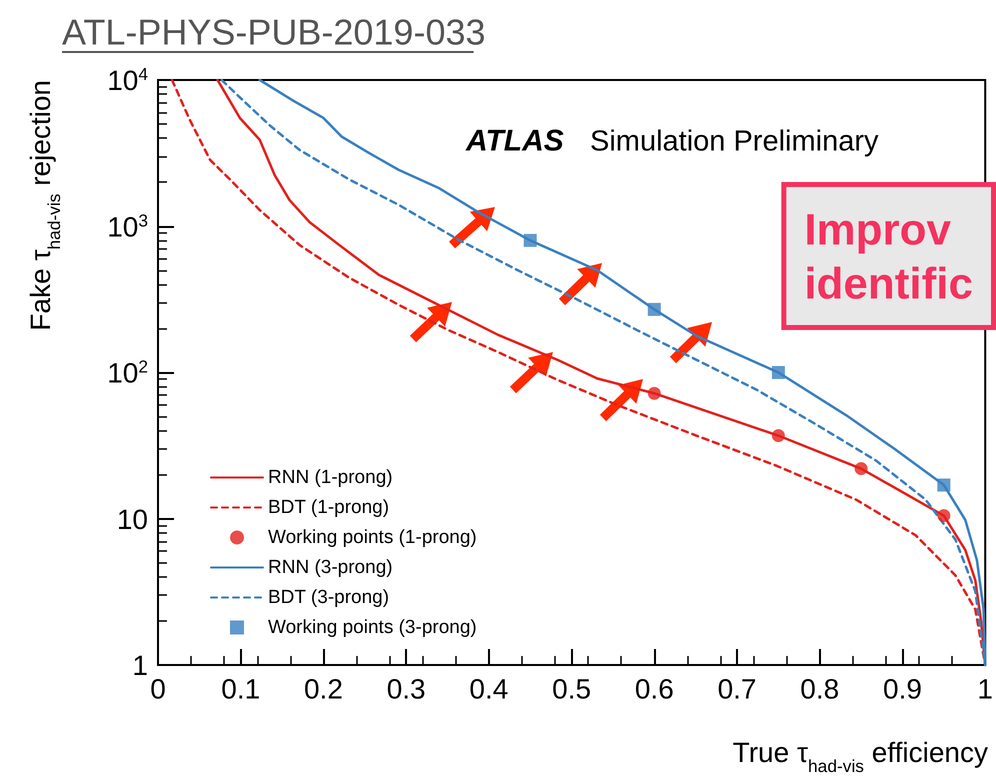 The height and width of the screenshot is (782, 996). What do you see at coordinates (158, 689) in the screenshot?
I see `x-tick-label: 0` at bounding box center [158, 689].